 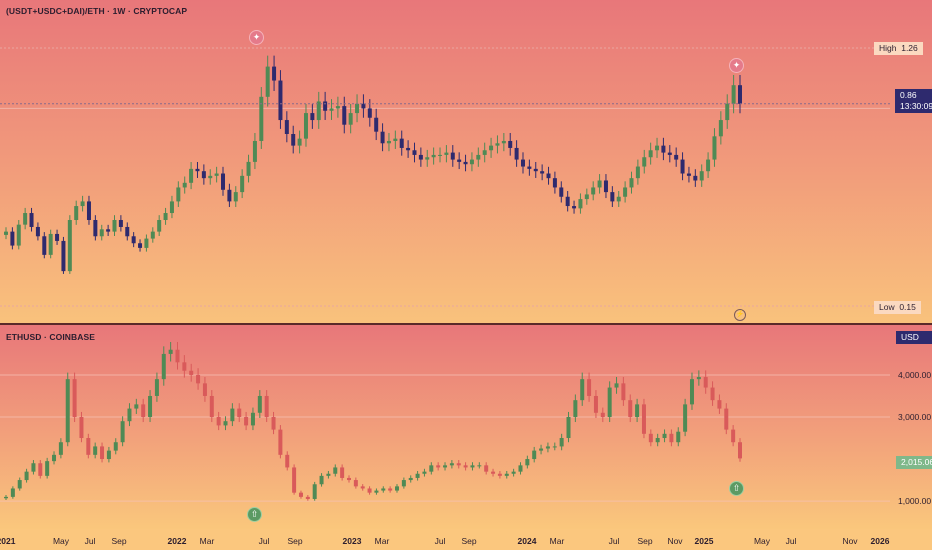 I want to click on top-chart-title: (USDT+USDC+DAI)/ETH · 1W · CRYPTOCAP, so click(x=97, y=11).